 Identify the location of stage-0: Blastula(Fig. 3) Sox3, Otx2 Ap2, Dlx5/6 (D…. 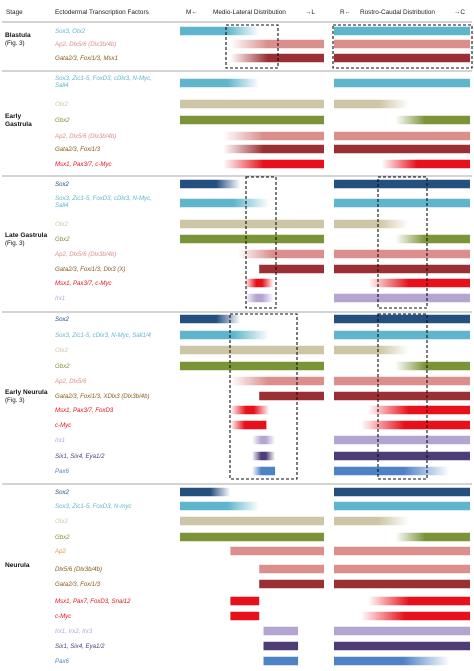
(237, 44).